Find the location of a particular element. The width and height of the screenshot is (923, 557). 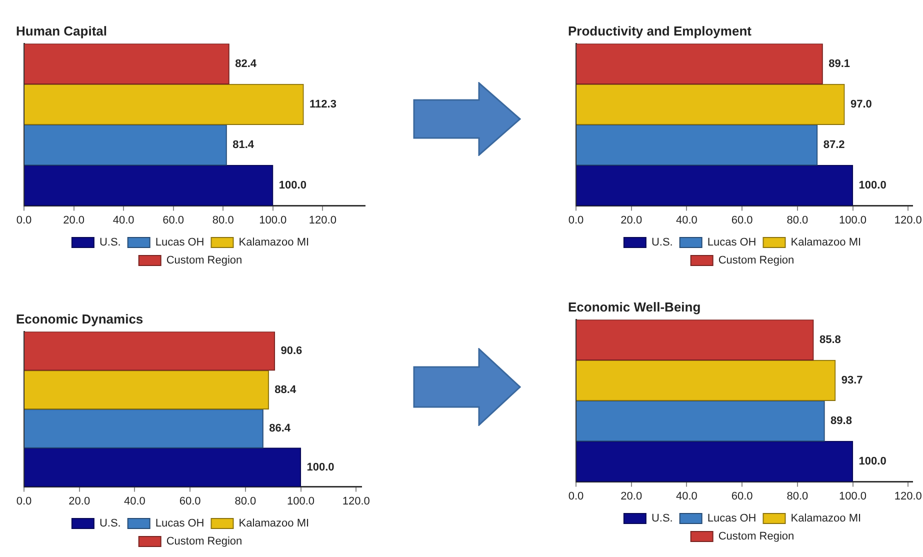

chart-title: Human Capital is located at coordinates (62, 30).